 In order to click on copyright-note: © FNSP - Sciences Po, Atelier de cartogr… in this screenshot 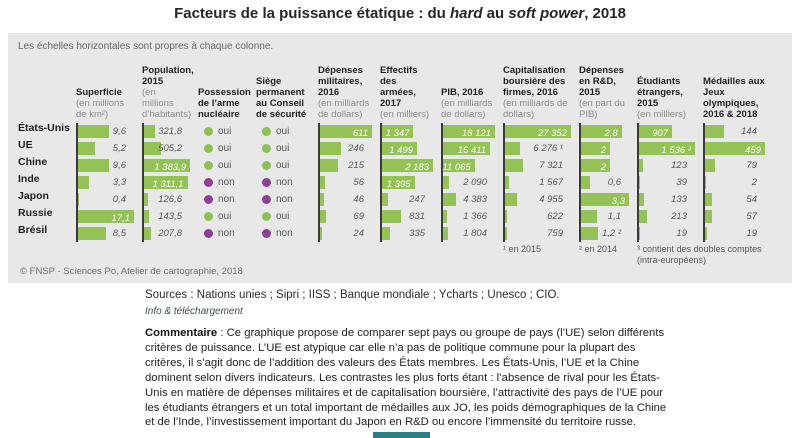, I will do `click(131, 271)`.